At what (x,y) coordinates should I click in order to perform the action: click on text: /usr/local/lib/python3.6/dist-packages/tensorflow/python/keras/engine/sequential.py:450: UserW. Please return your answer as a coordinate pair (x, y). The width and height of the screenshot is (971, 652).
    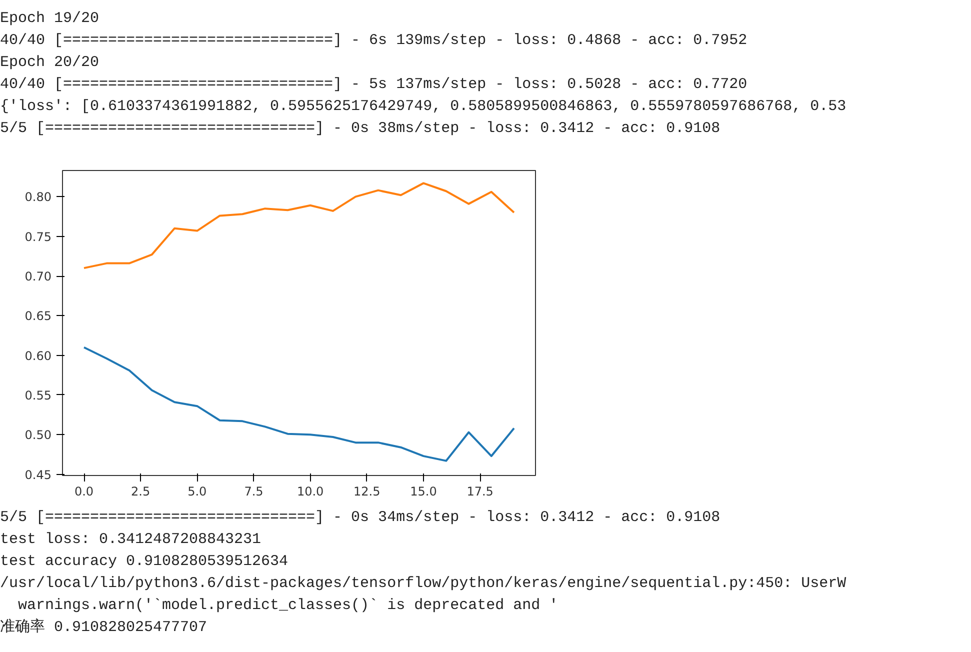
    Looking at the image, I should click on (423, 583).